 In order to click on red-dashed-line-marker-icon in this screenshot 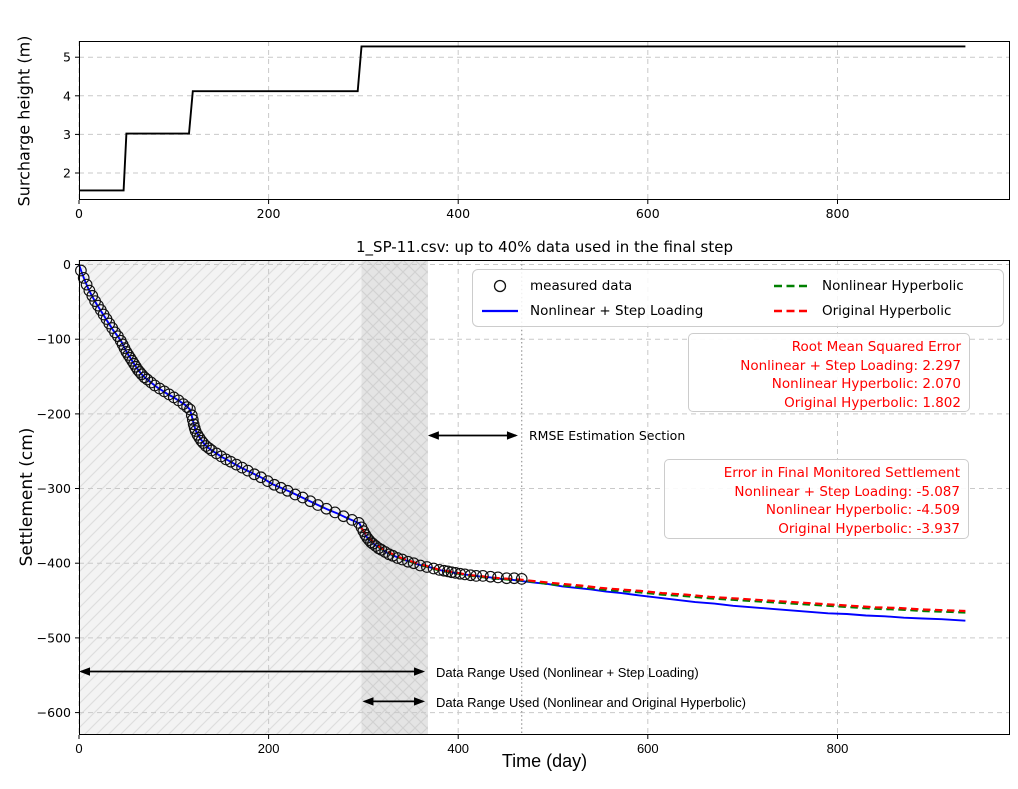, I will do `click(792, 311)`.